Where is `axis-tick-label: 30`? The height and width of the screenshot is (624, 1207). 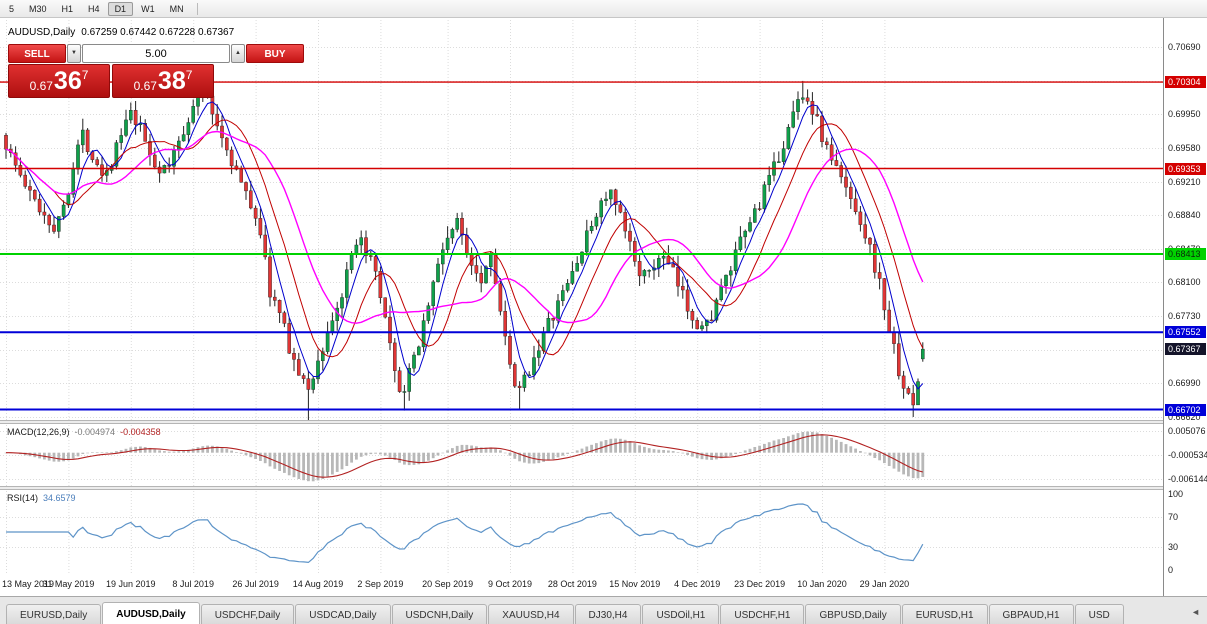 axis-tick-label: 30 is located at coordinates (1173, 547).